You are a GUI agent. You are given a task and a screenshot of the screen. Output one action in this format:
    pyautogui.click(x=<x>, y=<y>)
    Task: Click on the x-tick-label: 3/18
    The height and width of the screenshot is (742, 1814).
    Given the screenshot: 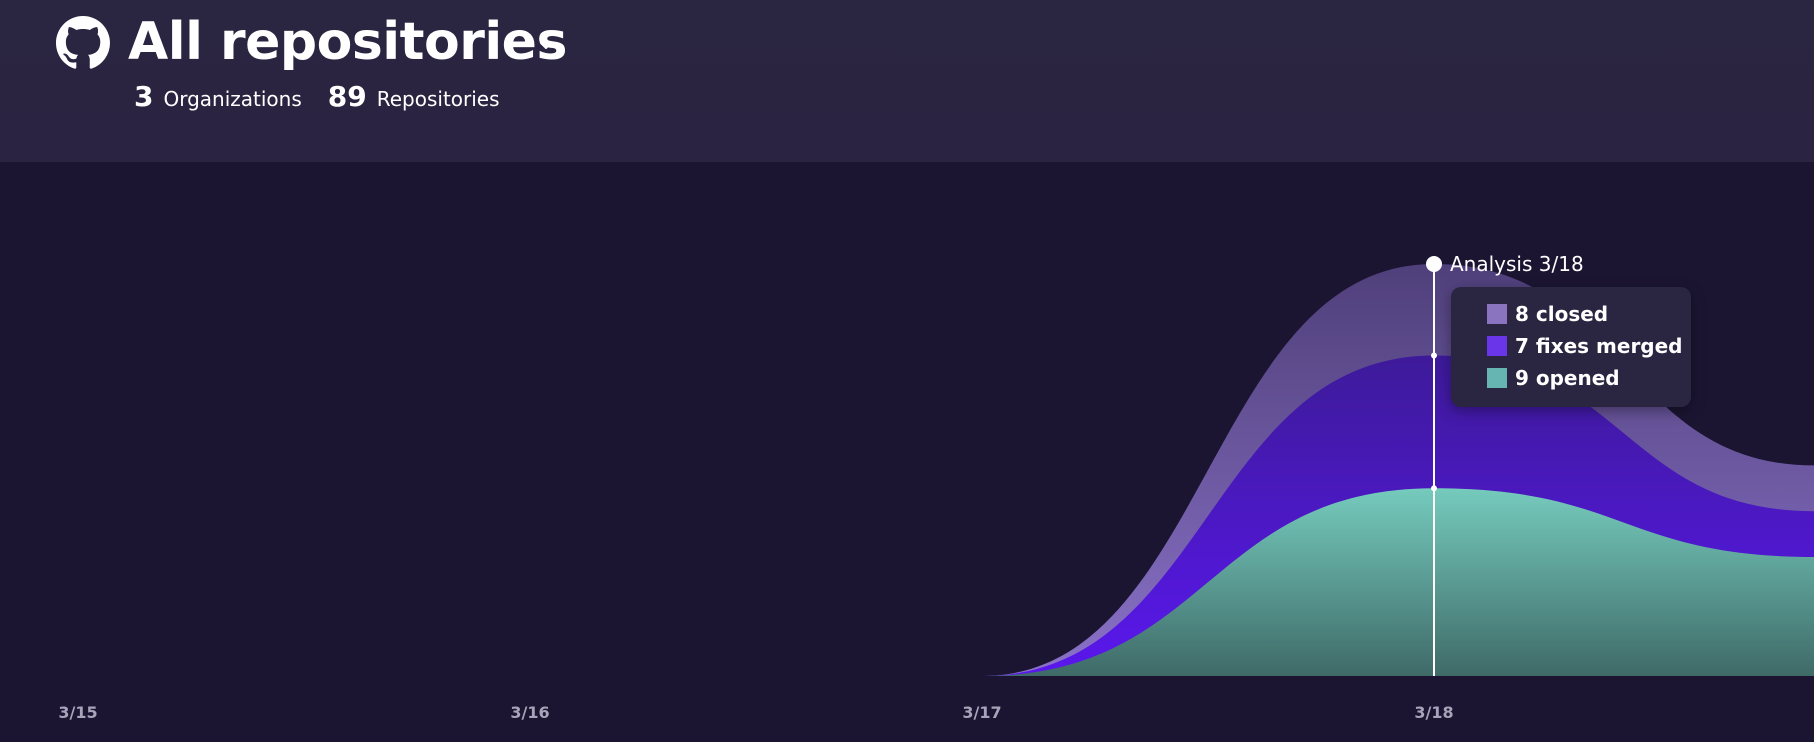 What is the action you would take?
    pyautogui.click(x=1433, y=712)
    